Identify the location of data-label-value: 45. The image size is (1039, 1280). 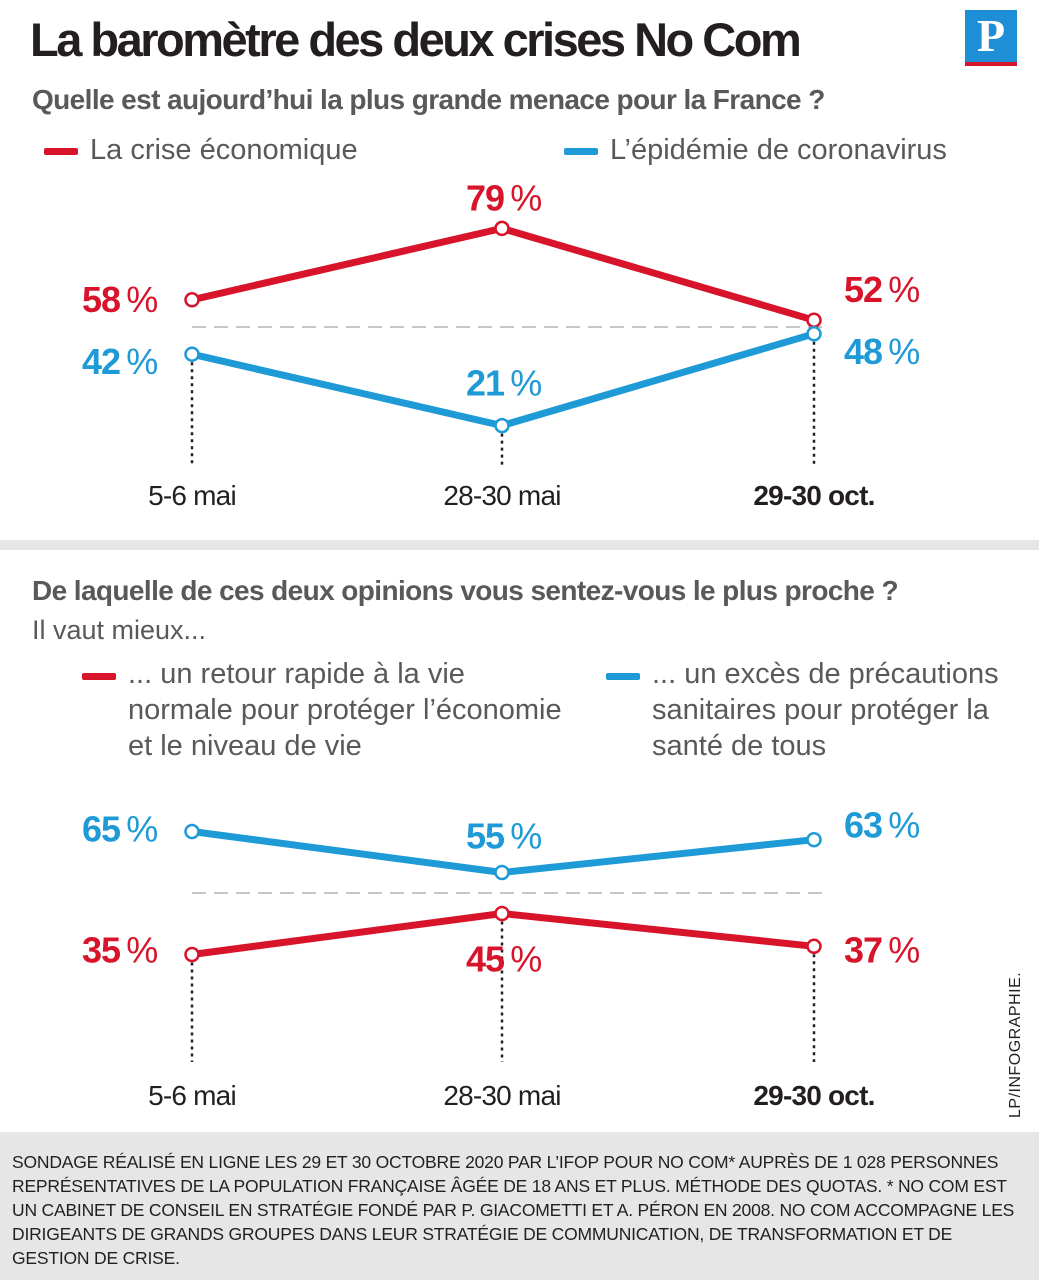
(485, 959).